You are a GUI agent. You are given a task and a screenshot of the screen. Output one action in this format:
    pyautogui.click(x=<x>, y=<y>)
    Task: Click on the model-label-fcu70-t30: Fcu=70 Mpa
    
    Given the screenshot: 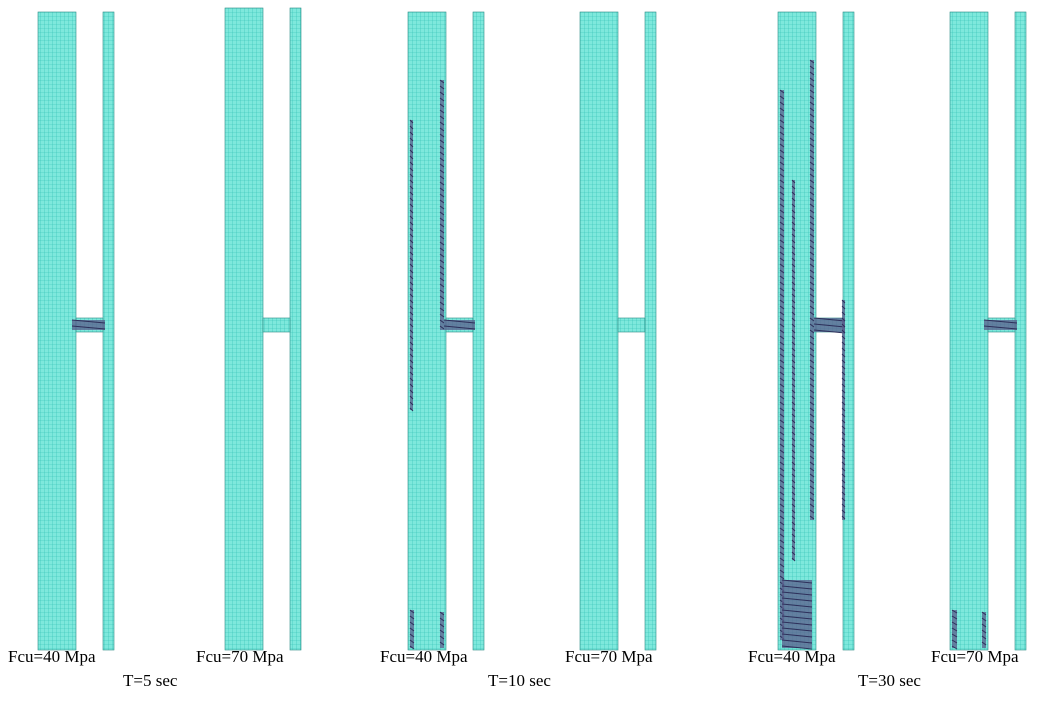 What is the action you would take?
    pyautogui.click(x=975, y=656)
    